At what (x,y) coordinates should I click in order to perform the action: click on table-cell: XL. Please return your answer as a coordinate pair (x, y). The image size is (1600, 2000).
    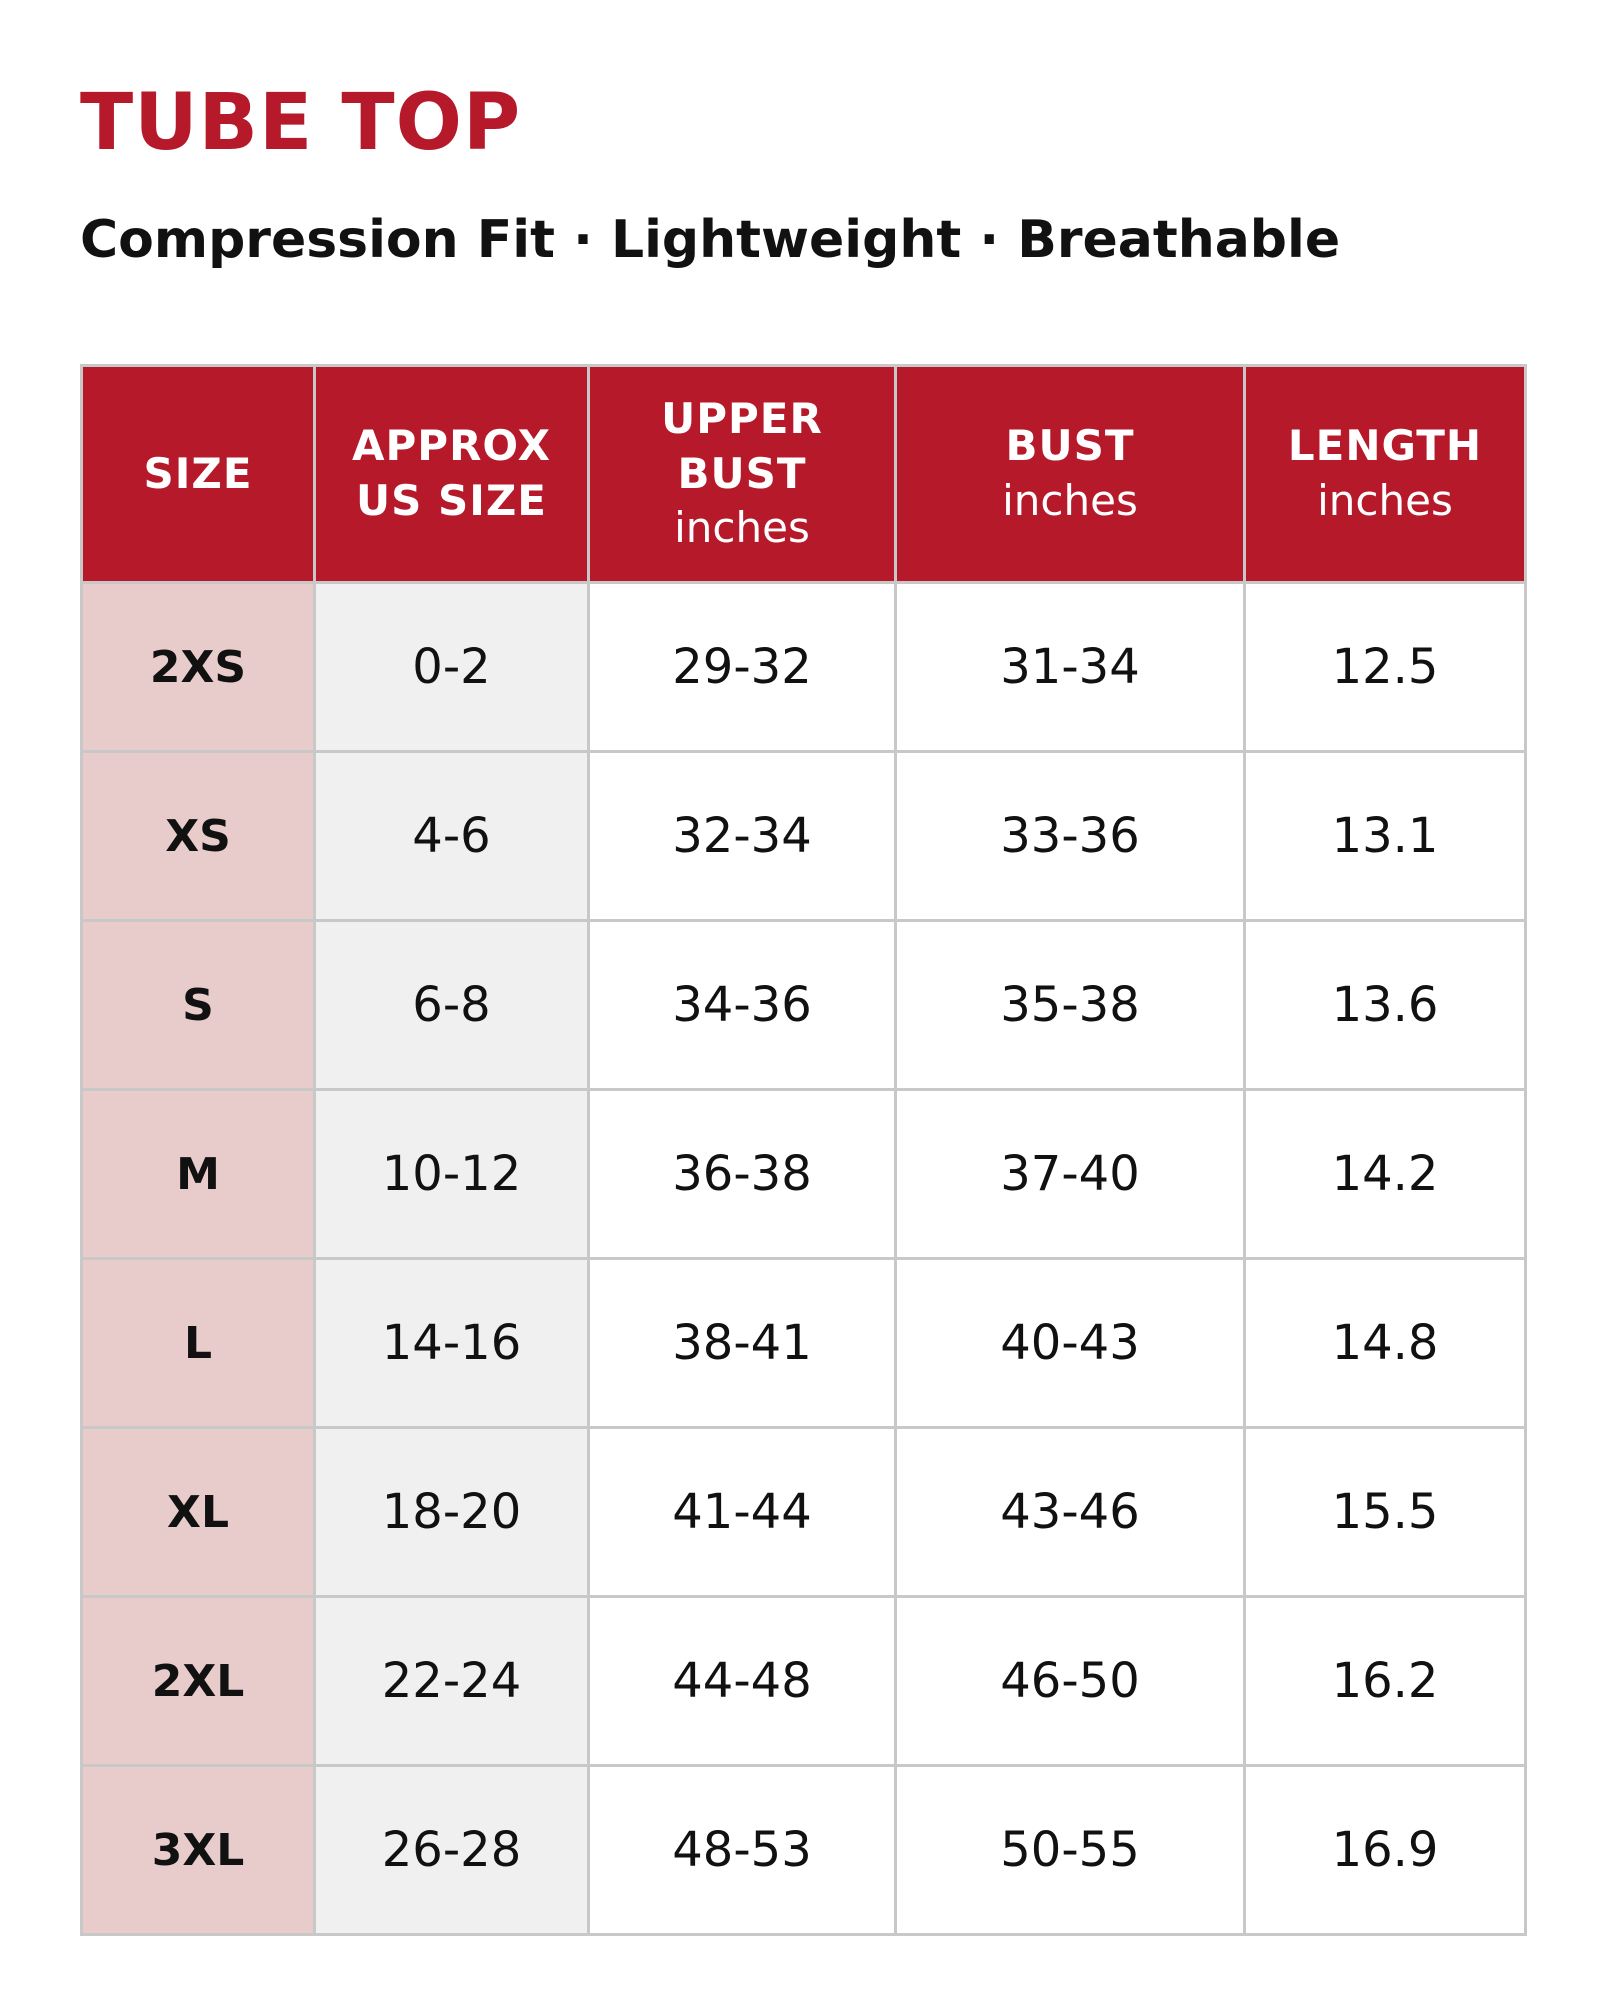
    Looking at the image, I should click on (198, 1512).